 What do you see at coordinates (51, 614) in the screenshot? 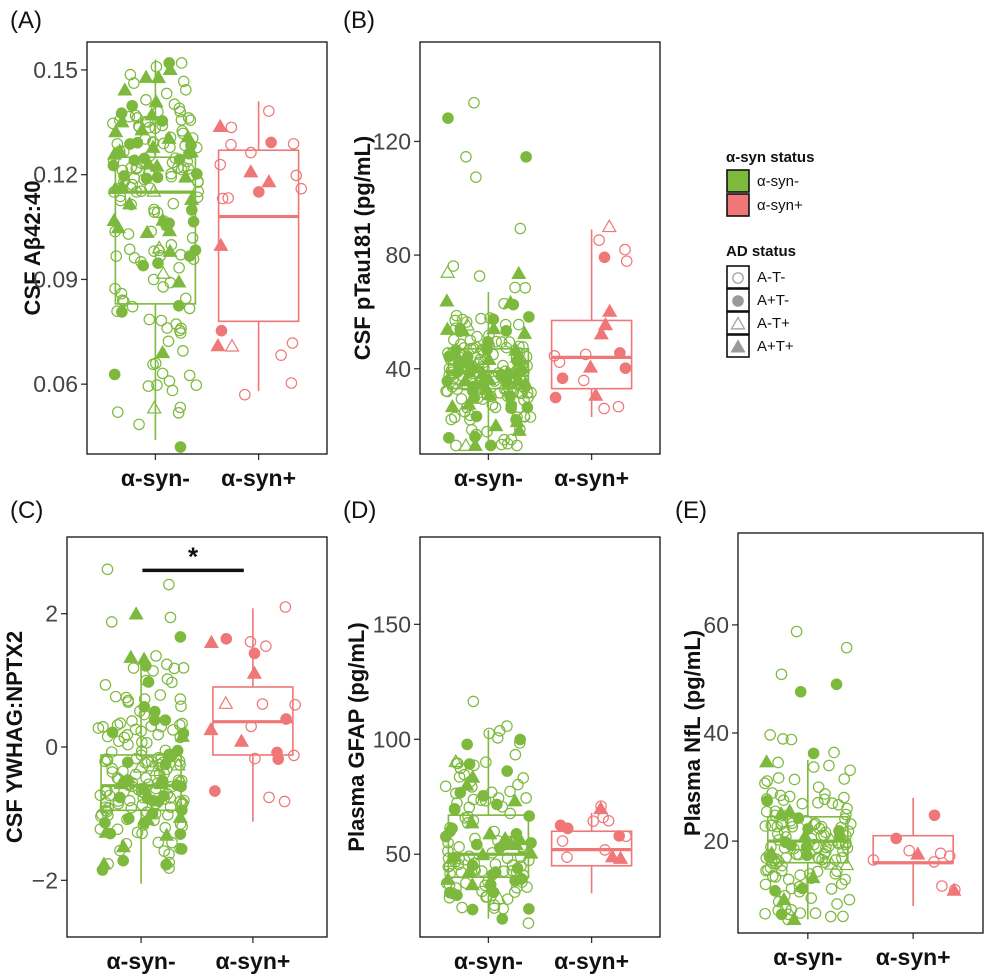
I see `y-tick-label: 2` at bounding box center [51, 614].